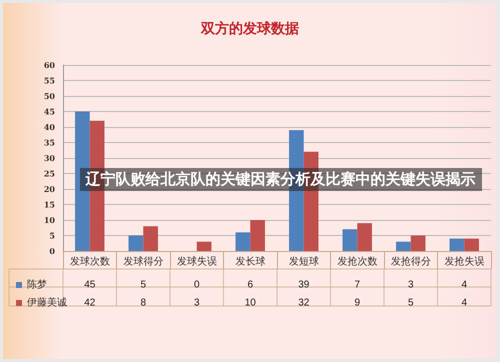 Image resolution: width=500 pixels, height=362 pixels. Describe the element at coordinates (50, 220) in the screenshot. I see `y-tick-label: 10` at that location.